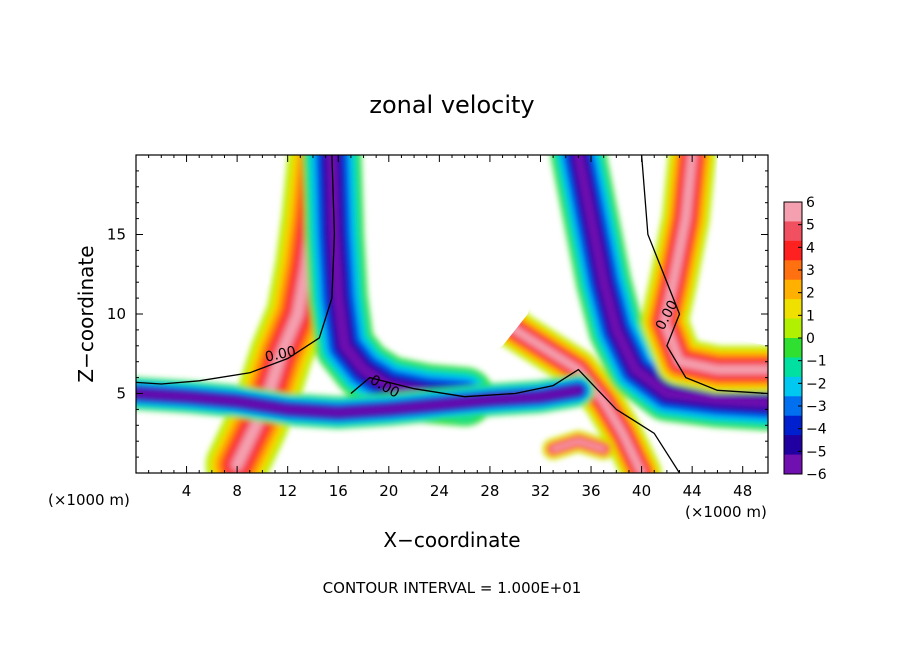  What do you see at coordinates (816, 430) in the screenshot?
I see `colorbar-tick-label: −4` at bounding box center [816, 430].